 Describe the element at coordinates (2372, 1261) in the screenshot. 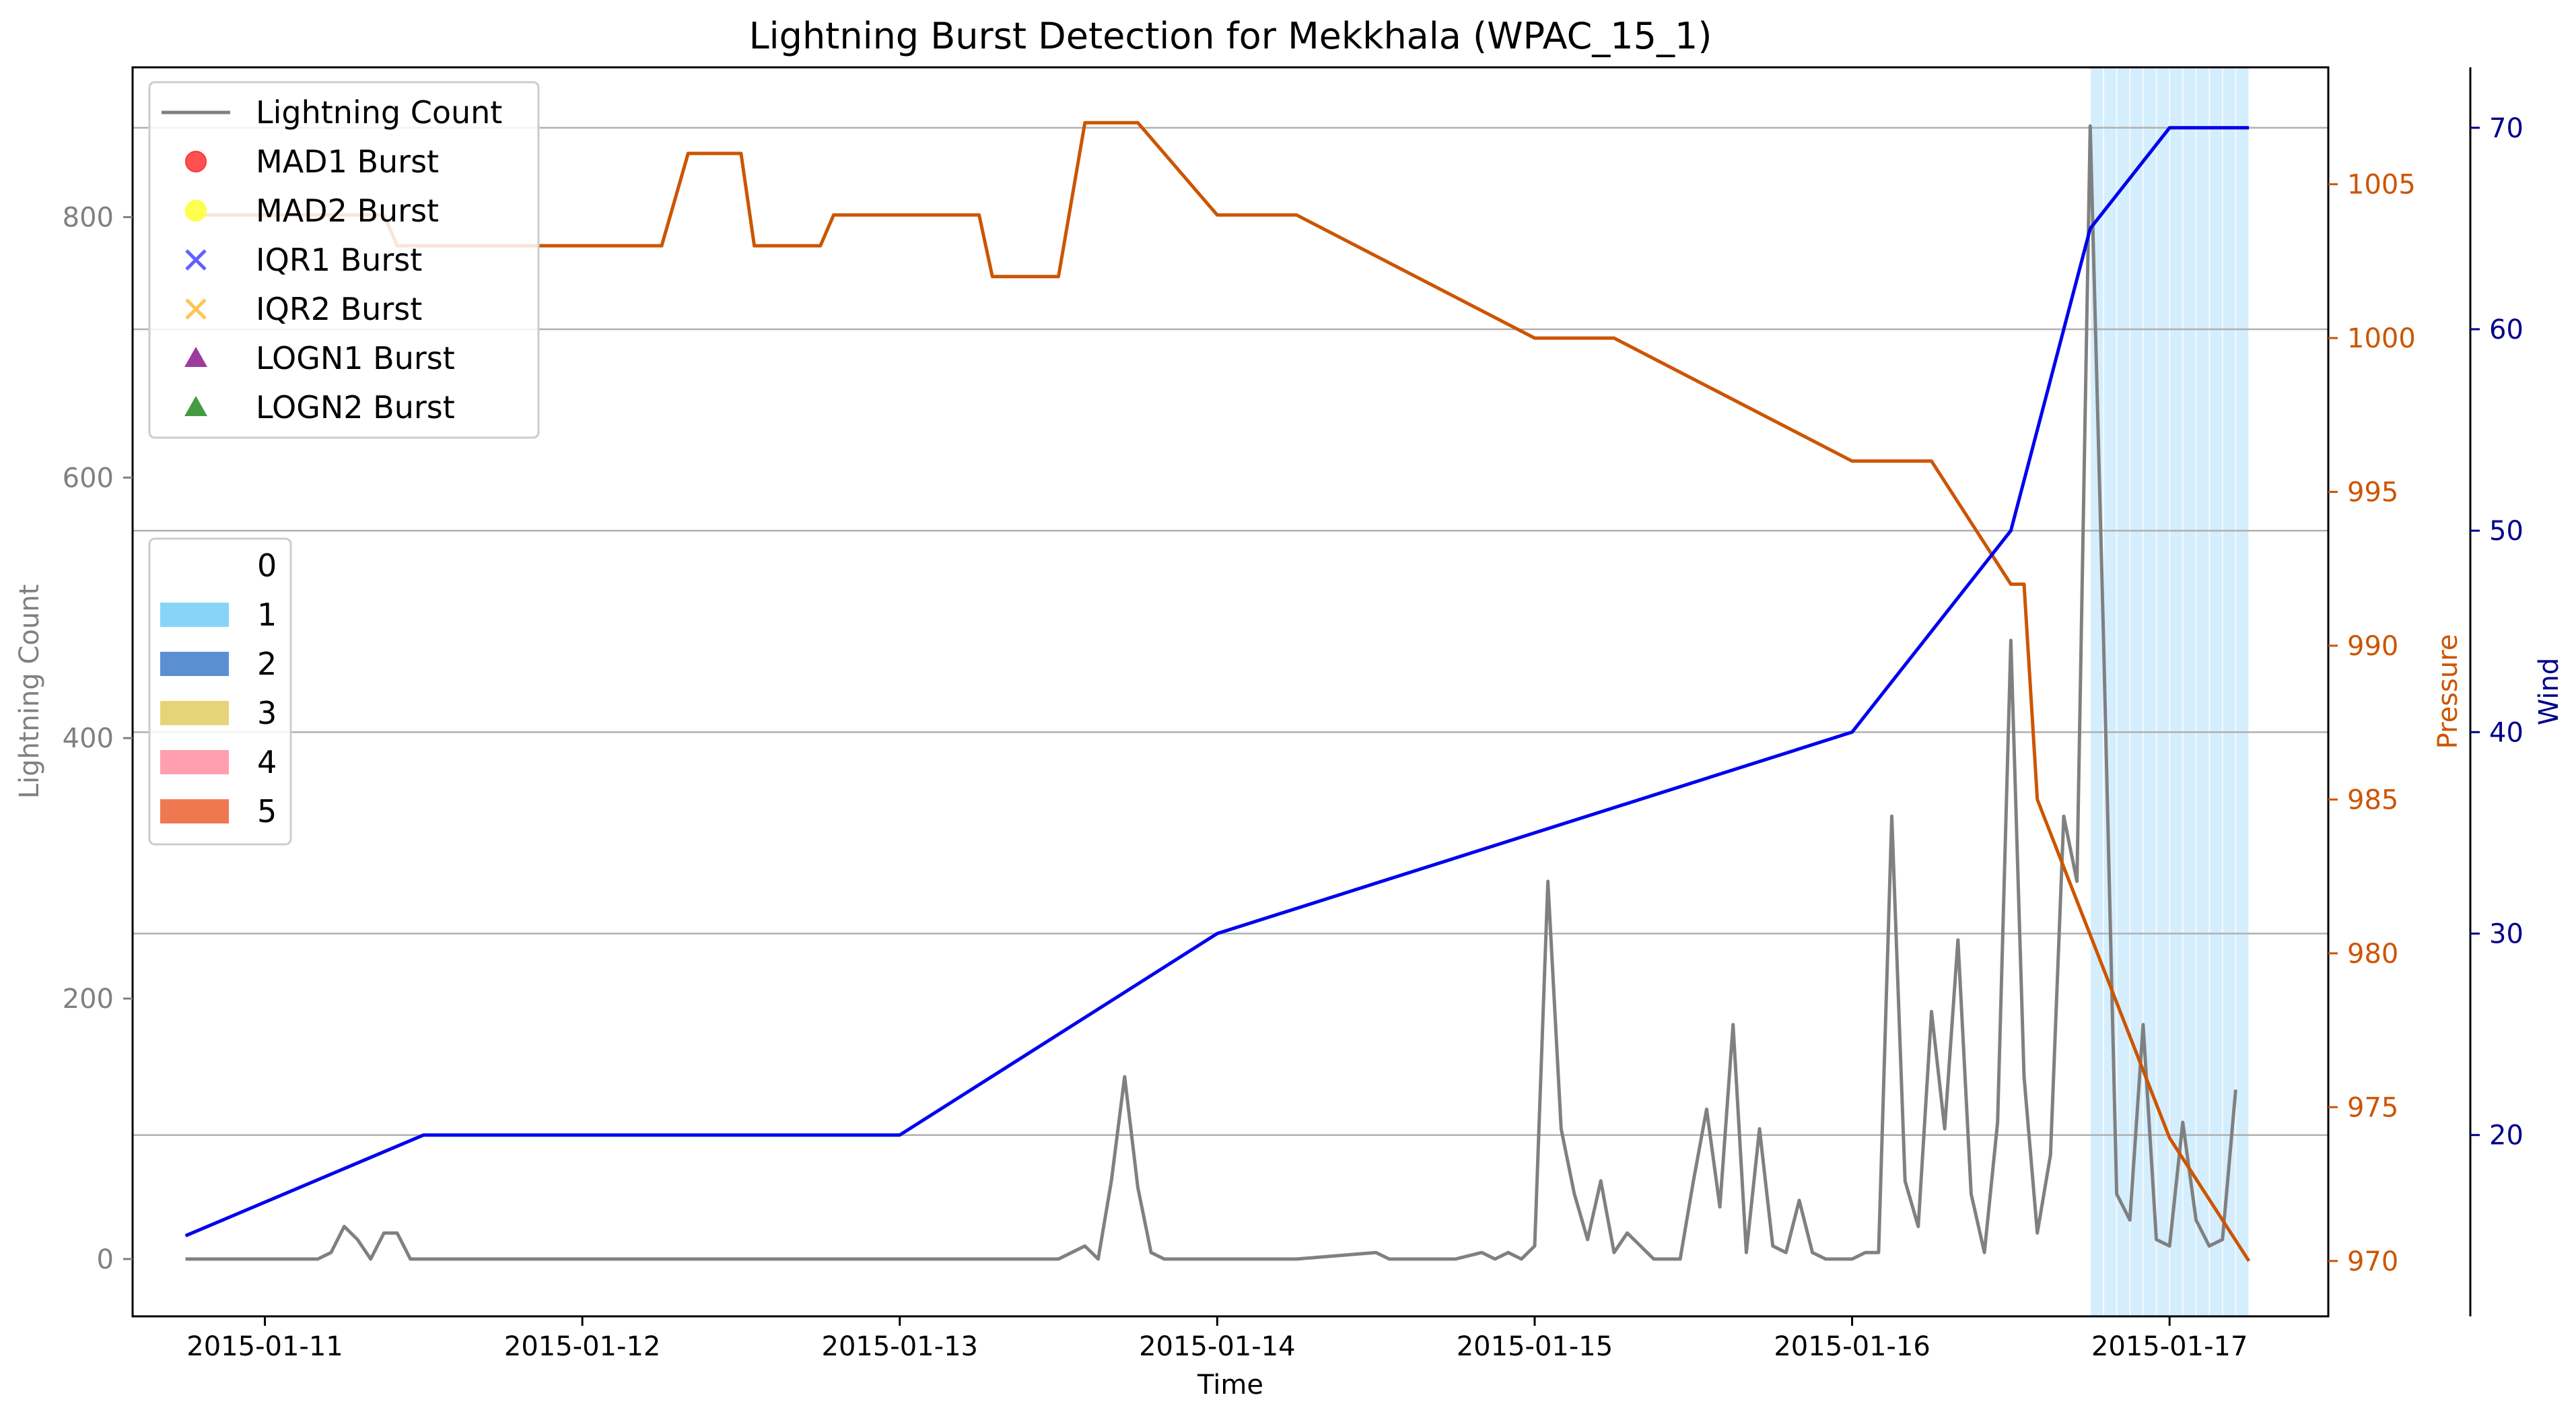

I see `pressure-tick-label: 970` at that location.